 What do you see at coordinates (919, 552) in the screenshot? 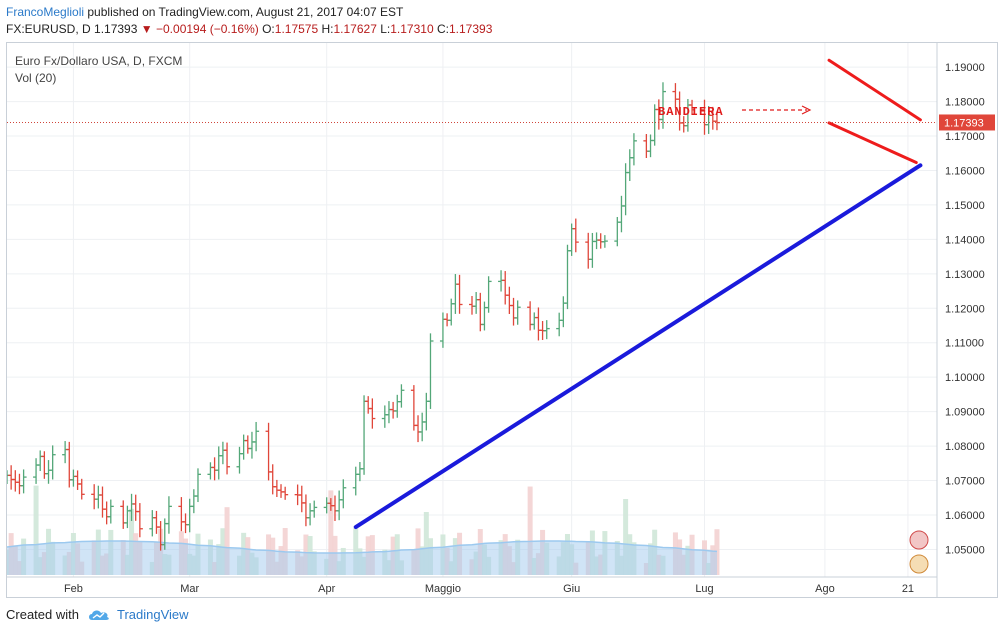
I see `sticker-icons` at bounding box center [919, 552].